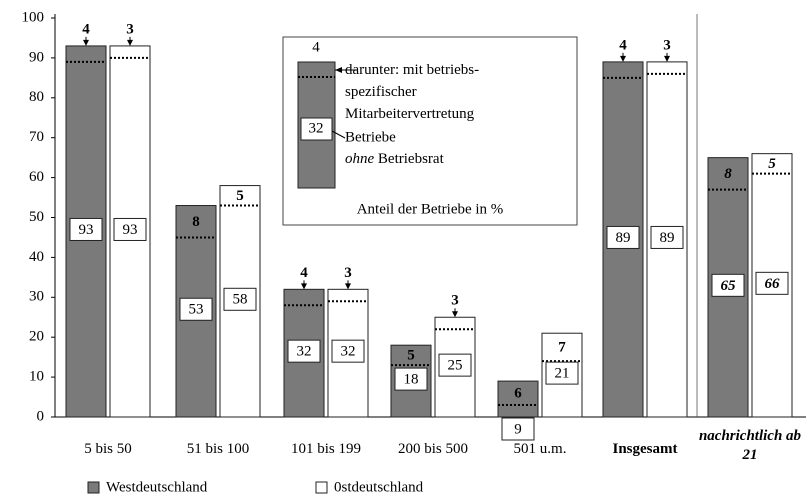  I want to click on inset-line: spezifischer, so click(381, 92).